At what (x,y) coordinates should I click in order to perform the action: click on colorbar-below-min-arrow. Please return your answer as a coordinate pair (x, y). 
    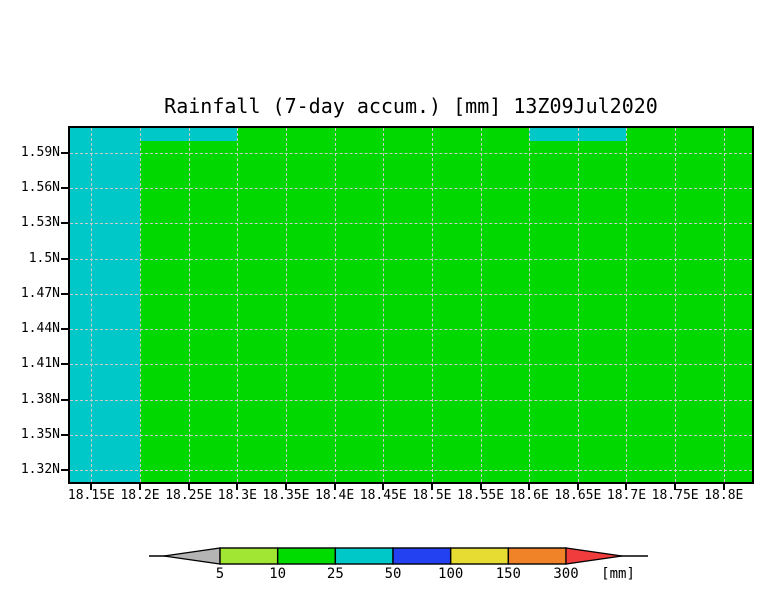
    Looking at the image, I should click on (192, 556).